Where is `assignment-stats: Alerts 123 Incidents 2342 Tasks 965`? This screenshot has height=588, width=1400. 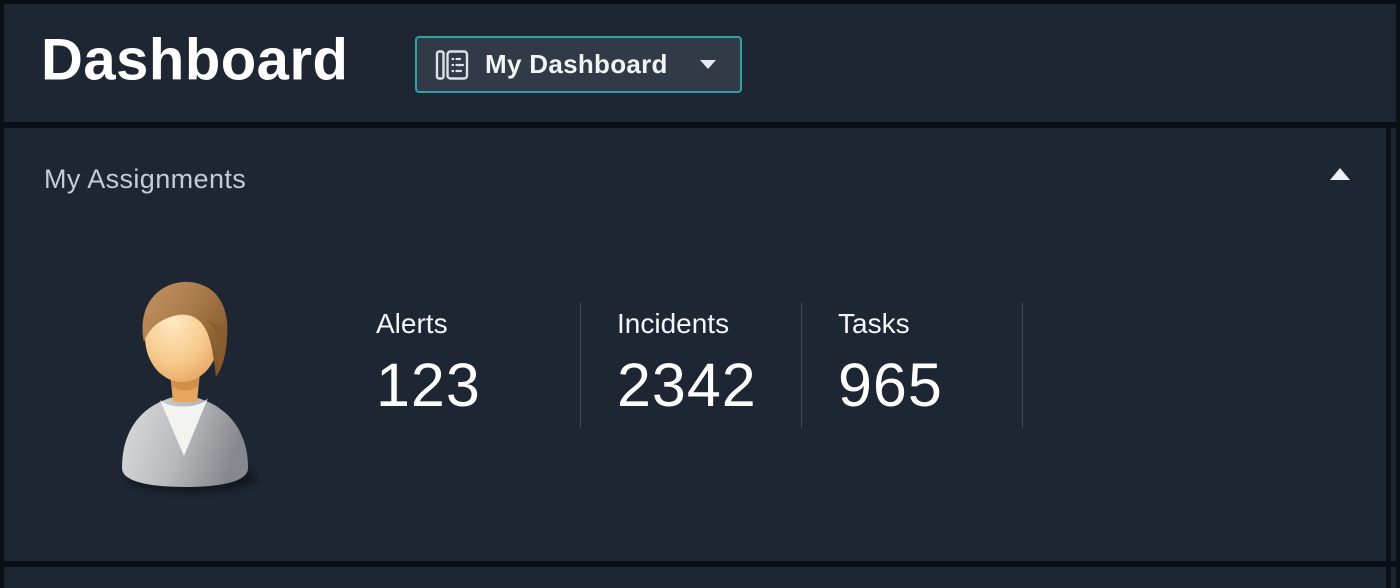
assignment-stats: Alerts 123 Incidents 2342 Tasks 965 is located at coordinates (691, 365).